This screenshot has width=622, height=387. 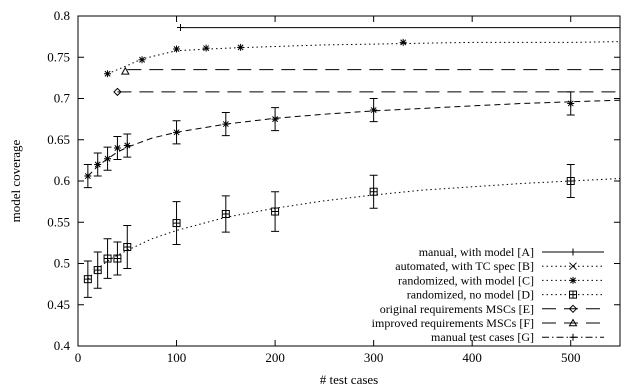 I want to click on x-tick-label: 400, so click(x=472, y=357).